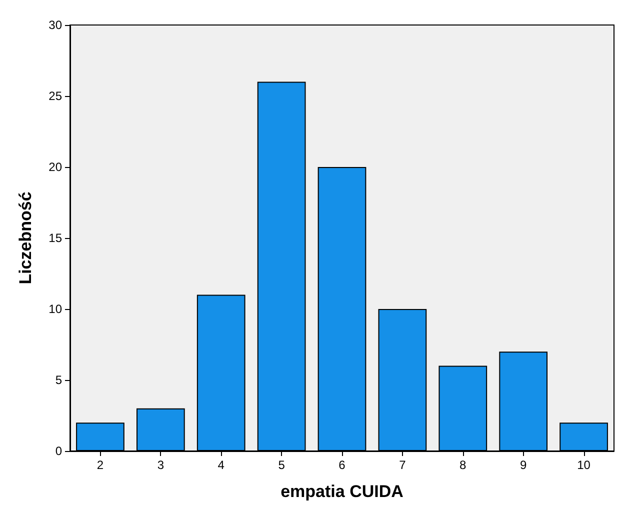 The width and height of the screenshot is (627, 520). I want to click on y-tick-label: 30, so click(55, 25).